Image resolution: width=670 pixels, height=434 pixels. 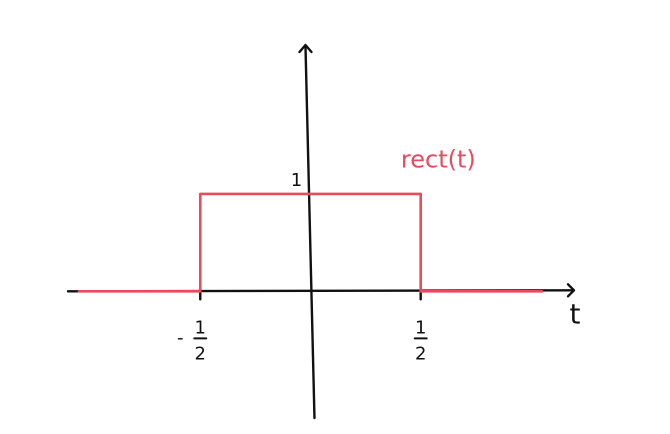 What do you see at coordinates (192, 340) in the screenshot?
I see `x-tick-label: -1 2` at bounding box center [192, 340].